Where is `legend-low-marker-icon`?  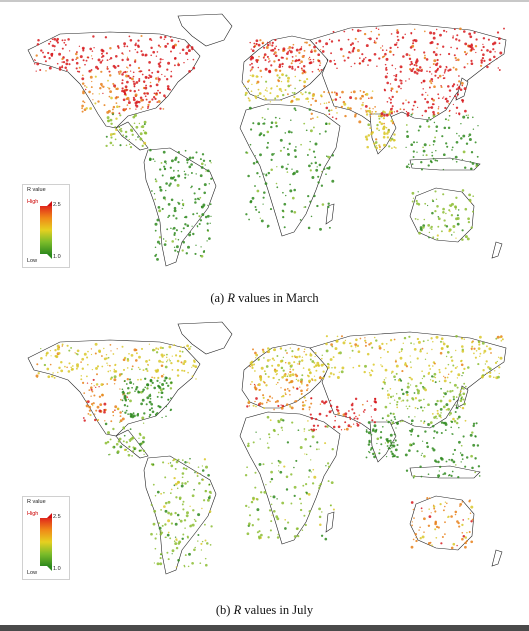 legend-low-marker-icon is located at coordinates (49, 568).